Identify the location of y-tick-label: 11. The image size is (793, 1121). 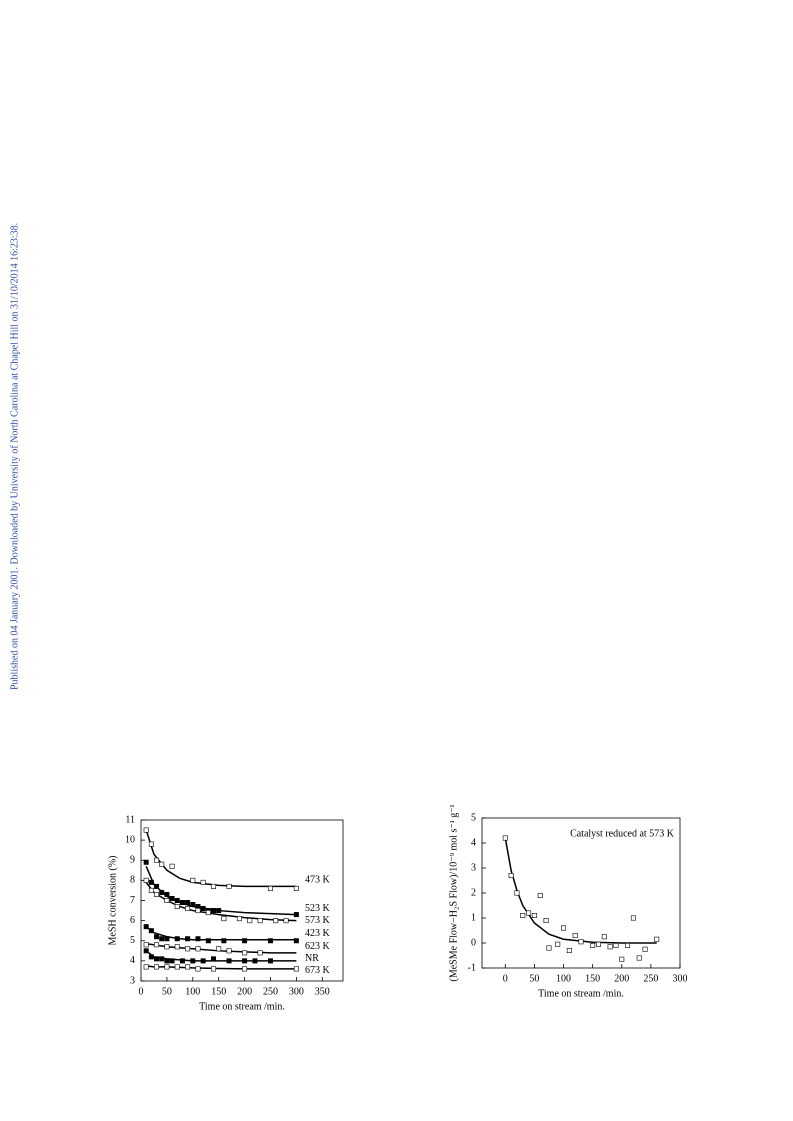
(130, 819).